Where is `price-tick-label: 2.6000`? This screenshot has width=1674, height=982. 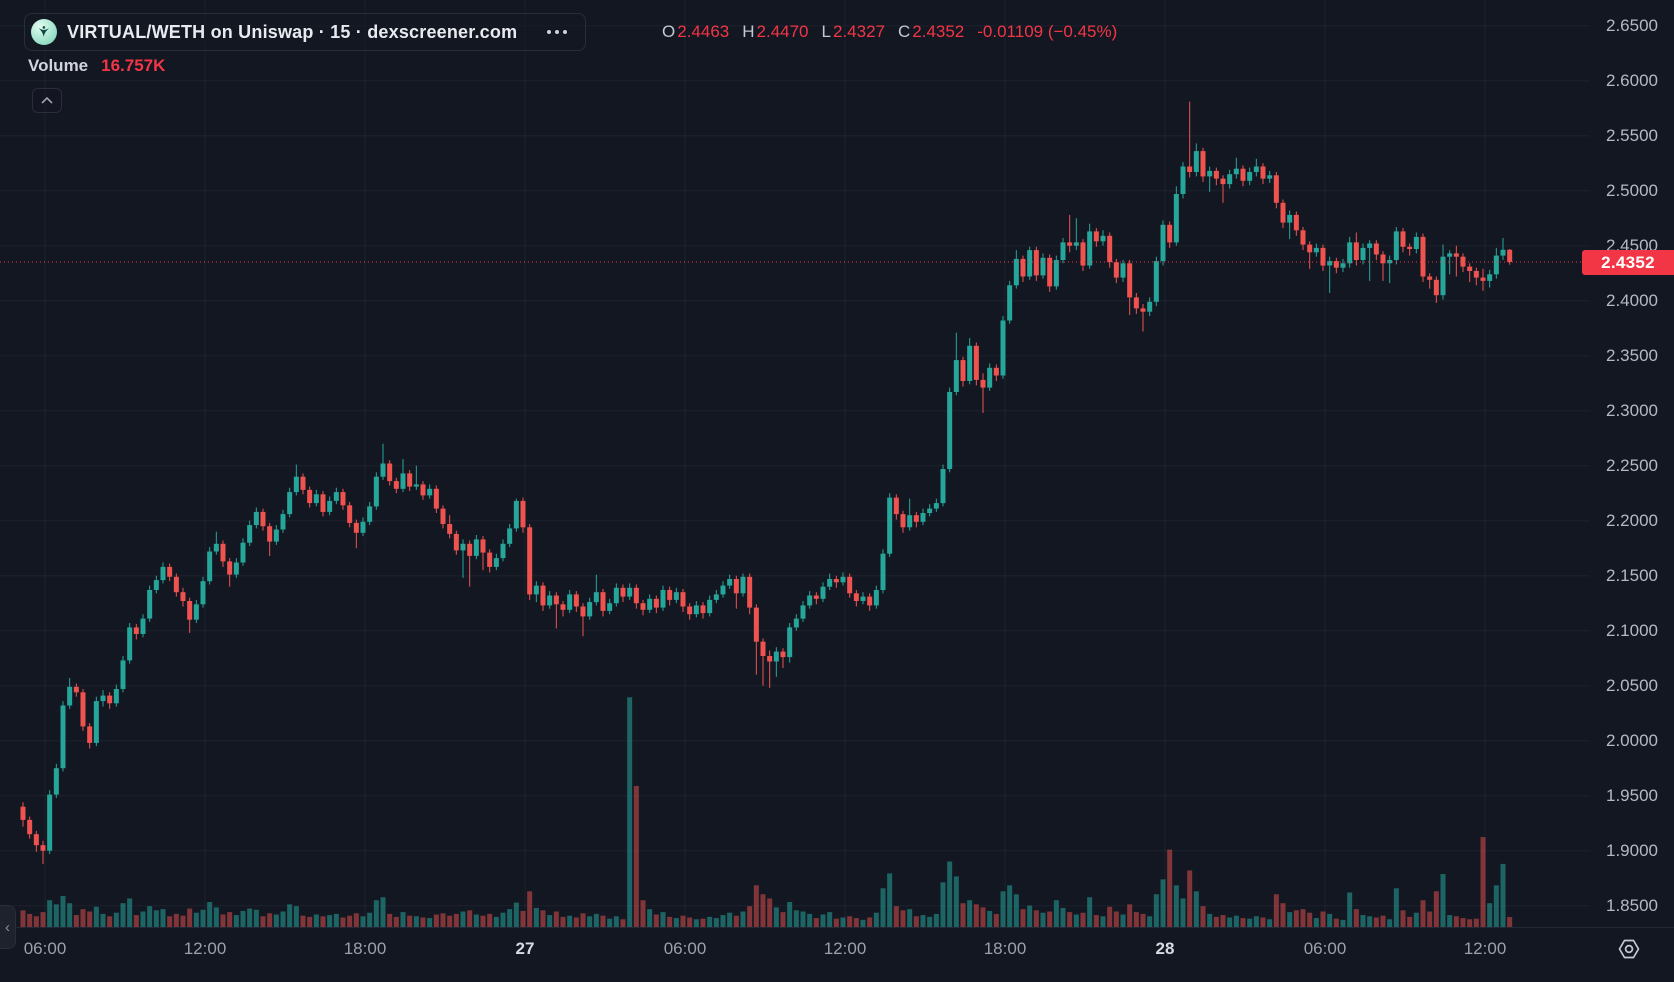 price-tick-label: 2.6000 is located at coordinates (1632, 80).